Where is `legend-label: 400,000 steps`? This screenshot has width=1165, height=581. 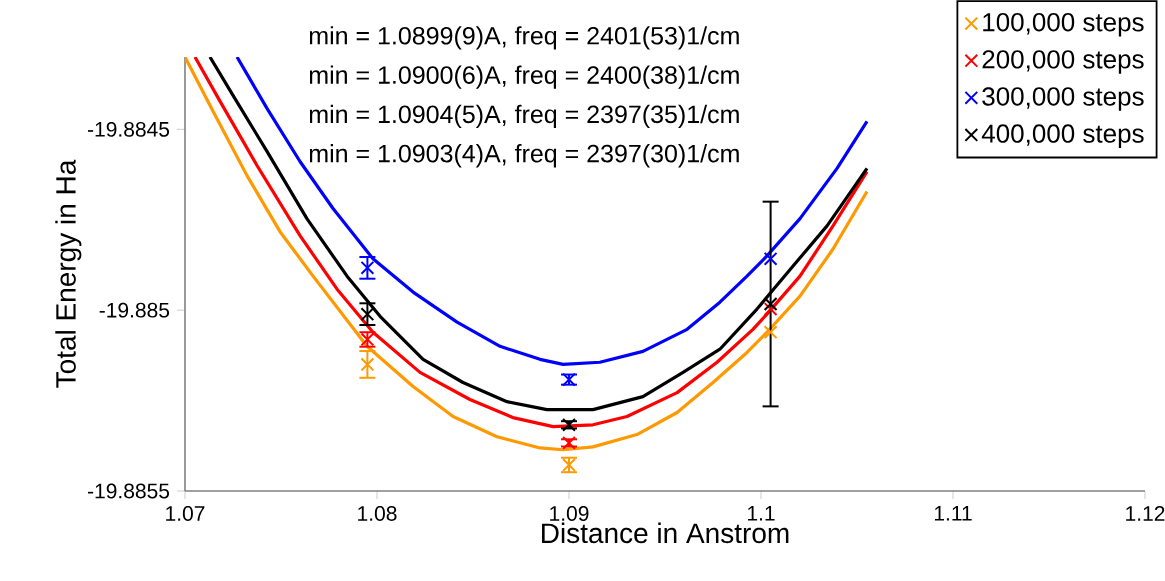
legend-label: 400,000 steps is located at coordinates (1062, 136).